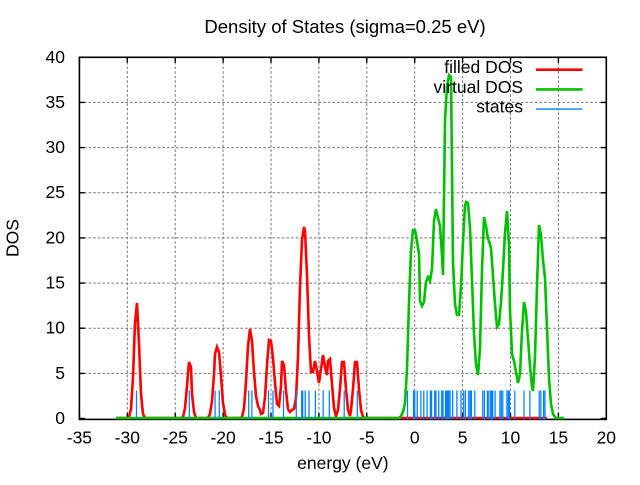 This screenshot has height=485, width=640. Describe the element at coordinates (319, 437) in the screenshot. I see `svg-text: -10` at that location.